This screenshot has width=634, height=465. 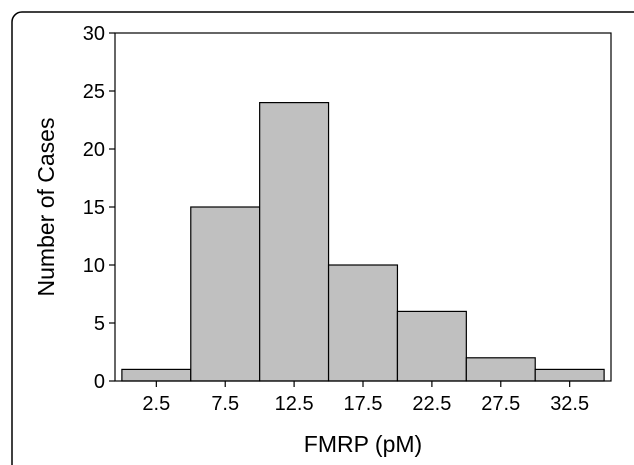 I want to click on y-tick-label-25: 25, so click(x=94, y=92).